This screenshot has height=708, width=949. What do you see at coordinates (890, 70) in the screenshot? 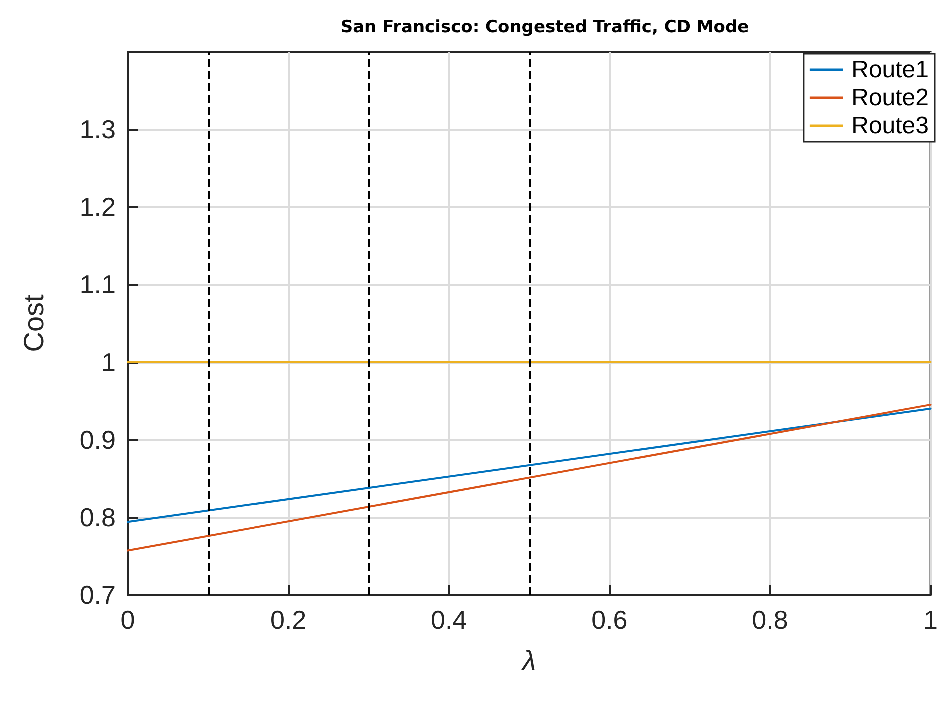
I see `legend-label: Route1` at bounding box center [890, 70].